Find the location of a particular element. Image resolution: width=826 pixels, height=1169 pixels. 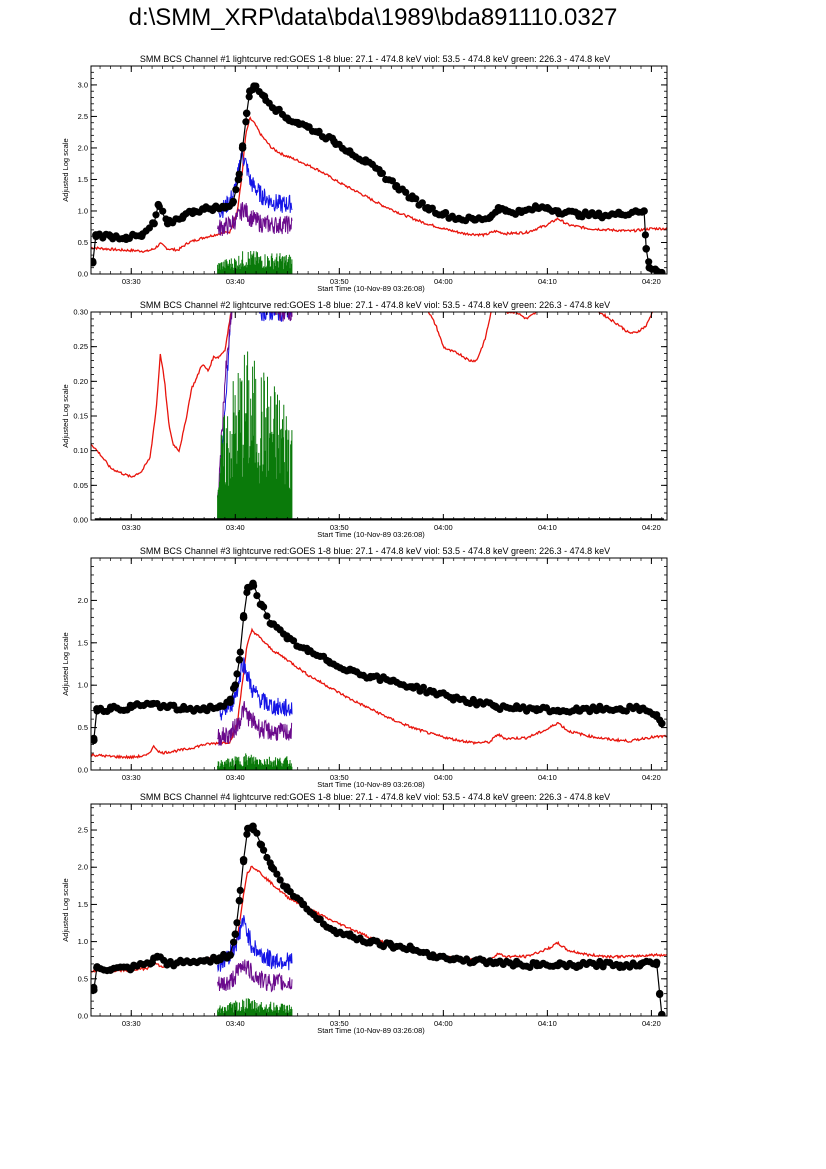

y-tick-label: 0.10 is located at coordinates (80, 450).